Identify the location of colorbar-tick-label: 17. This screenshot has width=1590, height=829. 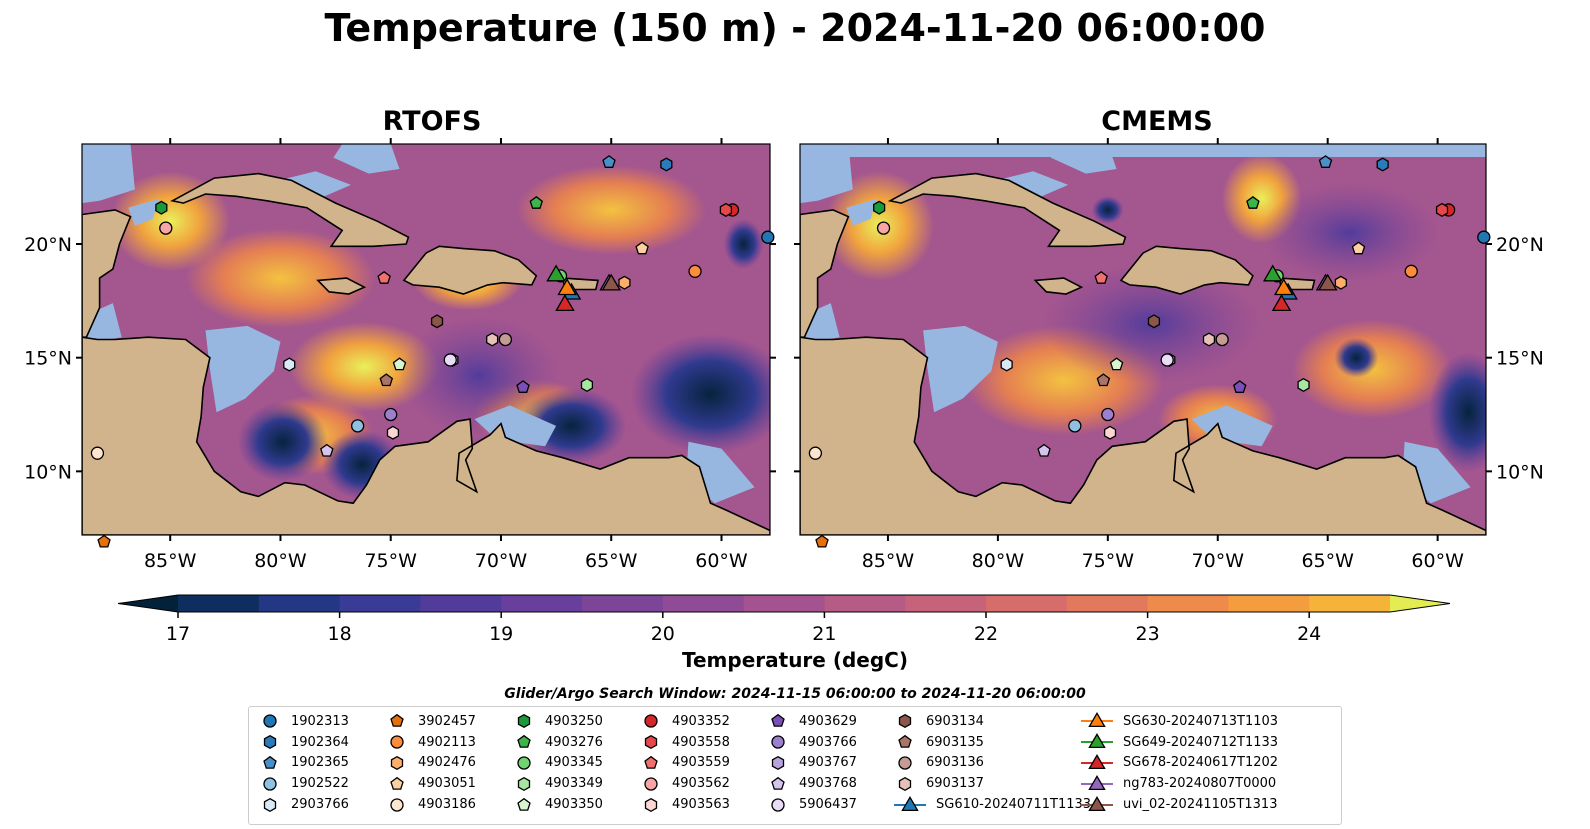
(178, 634).